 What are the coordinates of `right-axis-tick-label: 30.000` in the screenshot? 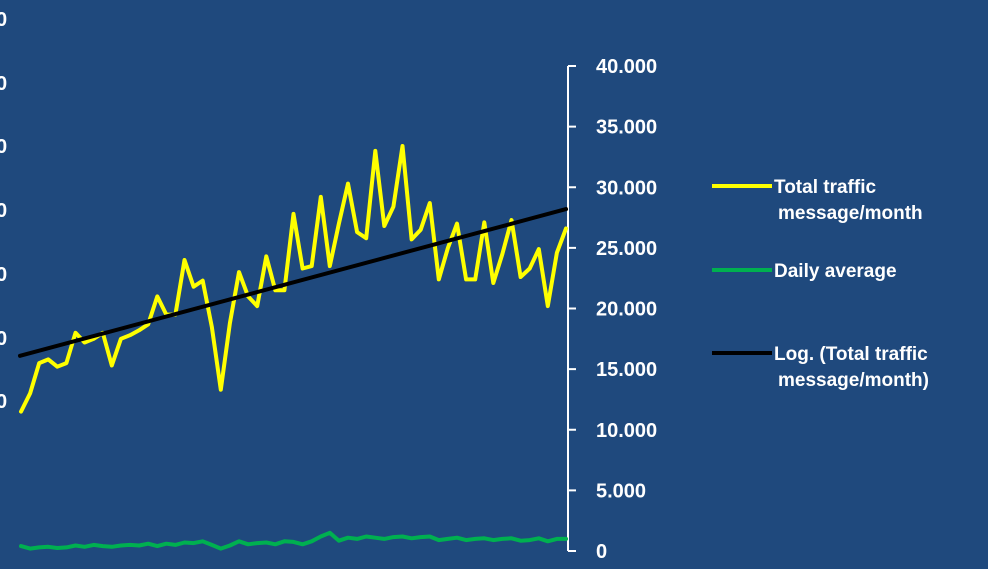 It's located at (626, 188).